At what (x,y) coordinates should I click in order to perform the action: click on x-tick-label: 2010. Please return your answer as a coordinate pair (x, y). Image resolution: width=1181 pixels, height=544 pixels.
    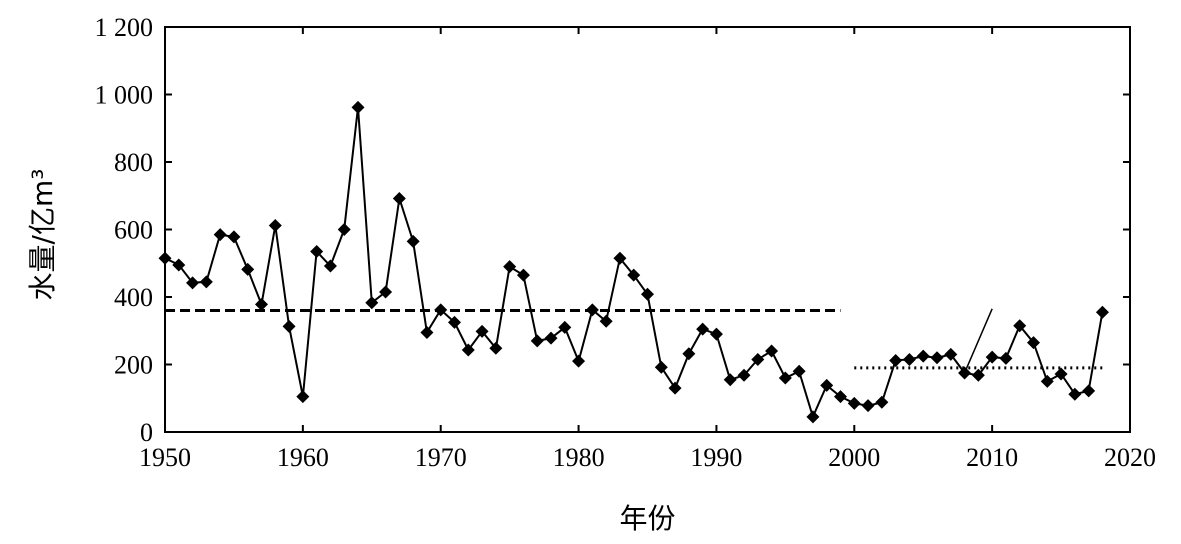
    Looking at the image, I should click on (992, 457).